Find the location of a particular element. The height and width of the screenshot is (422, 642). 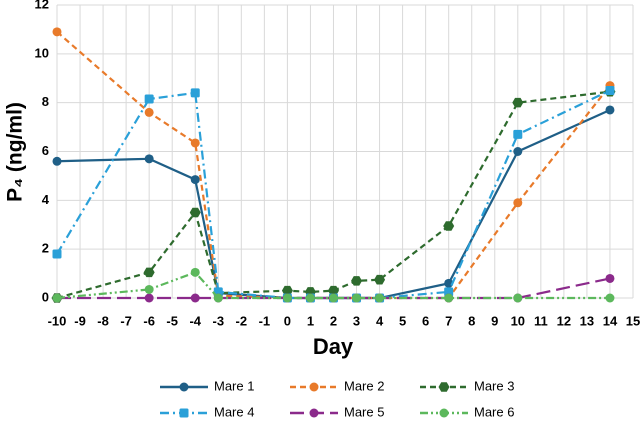

x-tick-label: -2 is located at coordinates (242, 320).